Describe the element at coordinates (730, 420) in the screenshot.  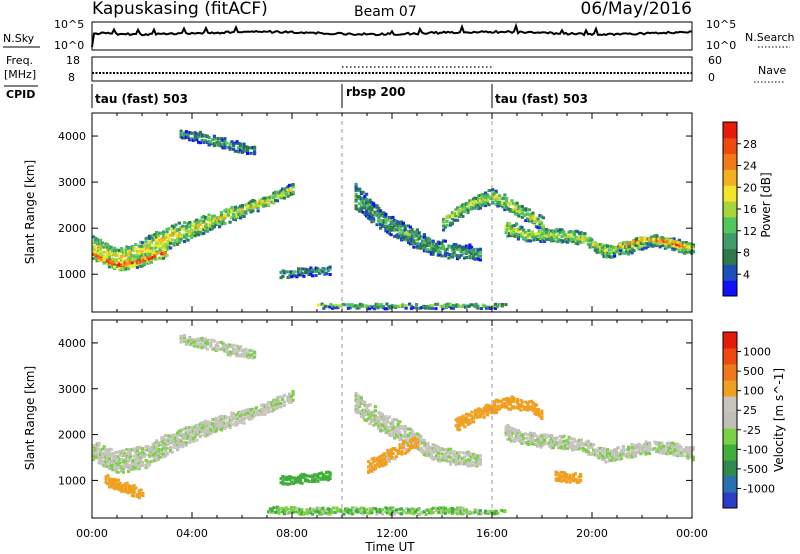
I see `colorbar-frame` at that location.